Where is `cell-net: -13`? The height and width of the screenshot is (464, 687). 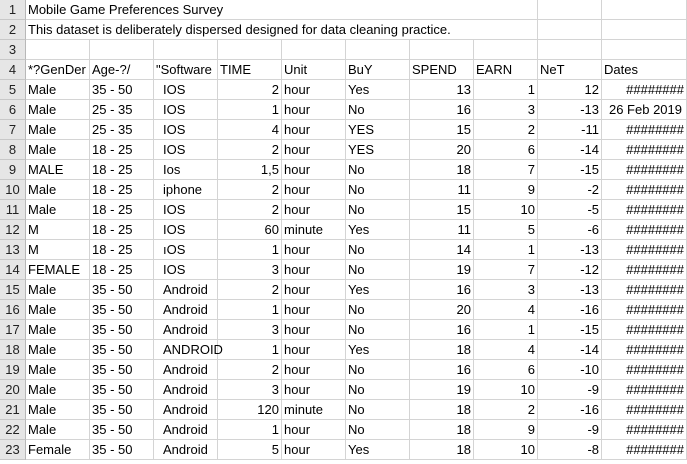 cell-net: -13 is located at coordinates (570, 250).